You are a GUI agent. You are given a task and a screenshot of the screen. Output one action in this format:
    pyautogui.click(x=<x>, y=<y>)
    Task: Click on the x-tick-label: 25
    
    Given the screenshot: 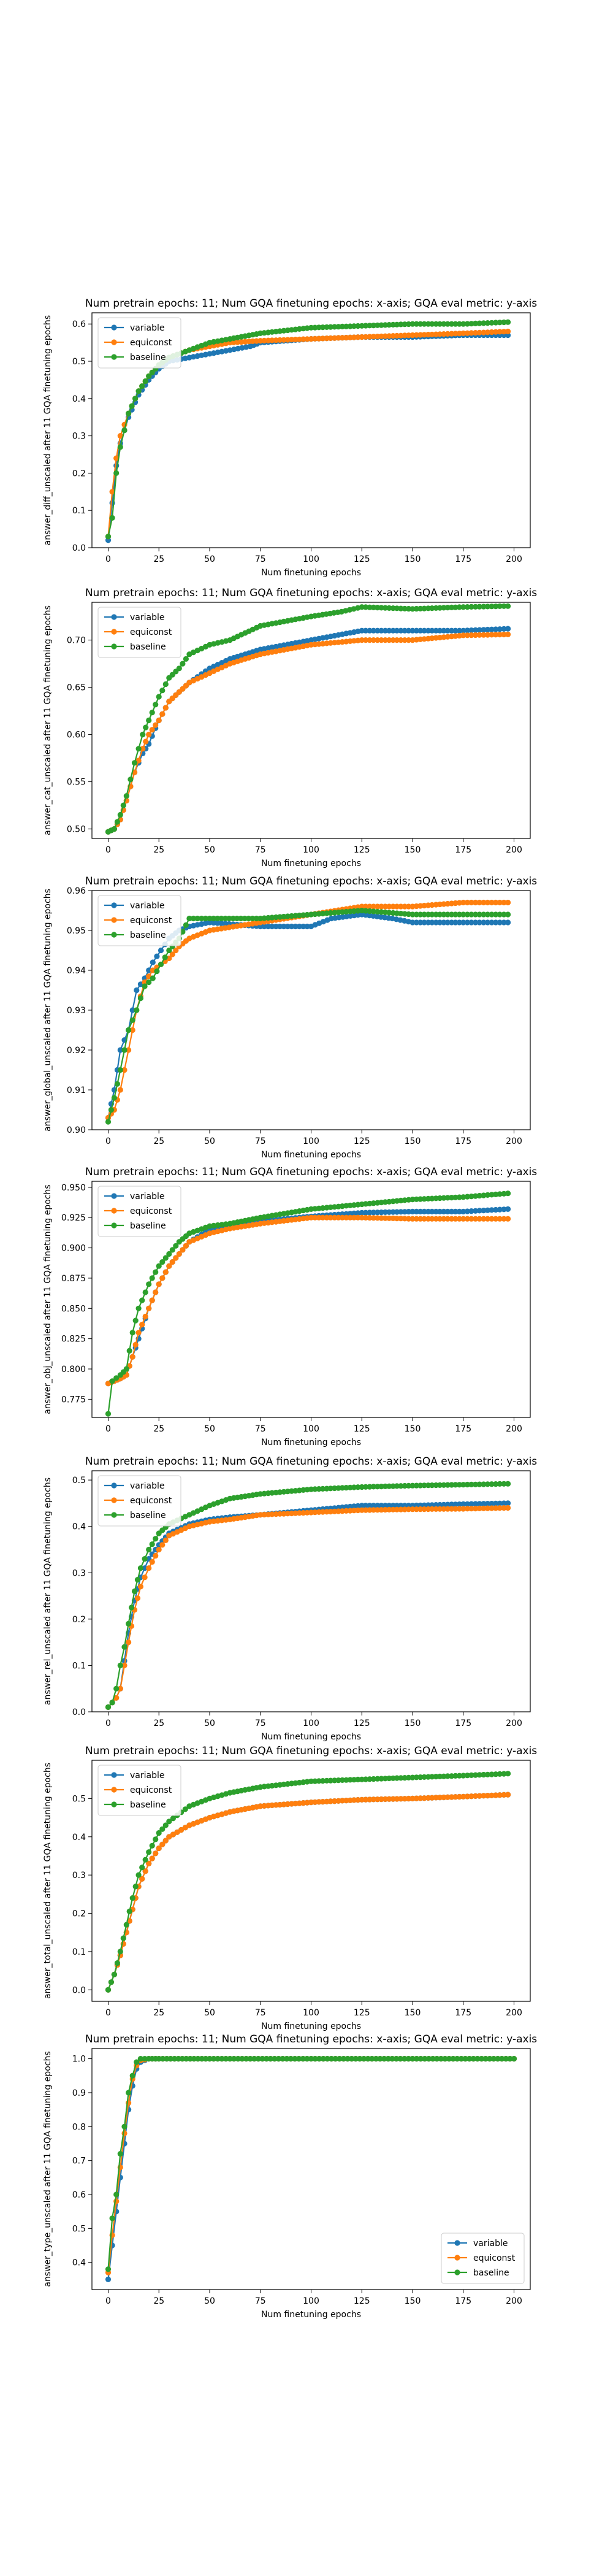 What is the action you would take?
    pyautogui.click(x=158, y=2013)
    